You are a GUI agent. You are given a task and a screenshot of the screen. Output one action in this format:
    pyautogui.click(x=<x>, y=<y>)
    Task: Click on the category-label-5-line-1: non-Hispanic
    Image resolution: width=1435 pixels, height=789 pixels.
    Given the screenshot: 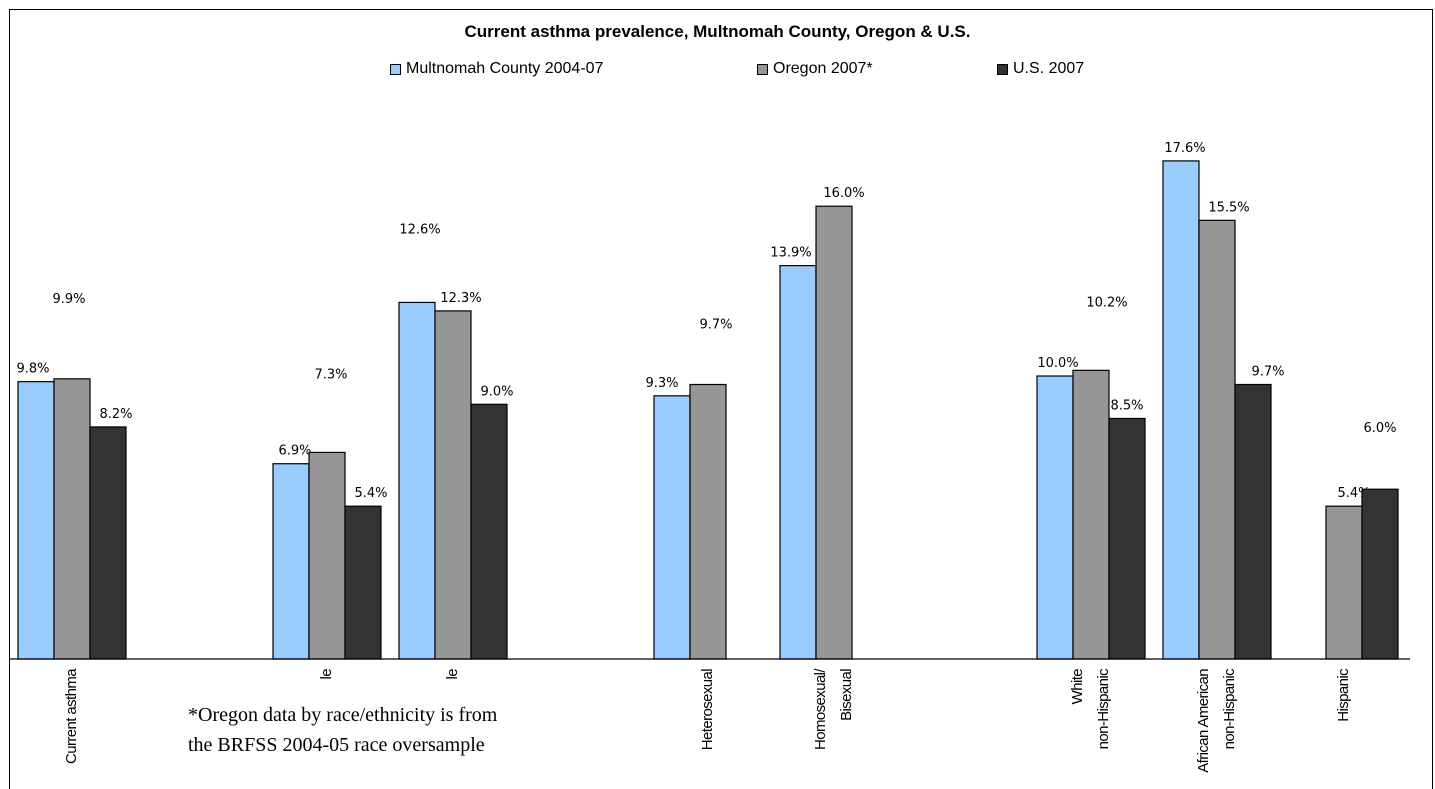 What is the action you would take?
    pyautogui.click(x=1103, y=708)
    